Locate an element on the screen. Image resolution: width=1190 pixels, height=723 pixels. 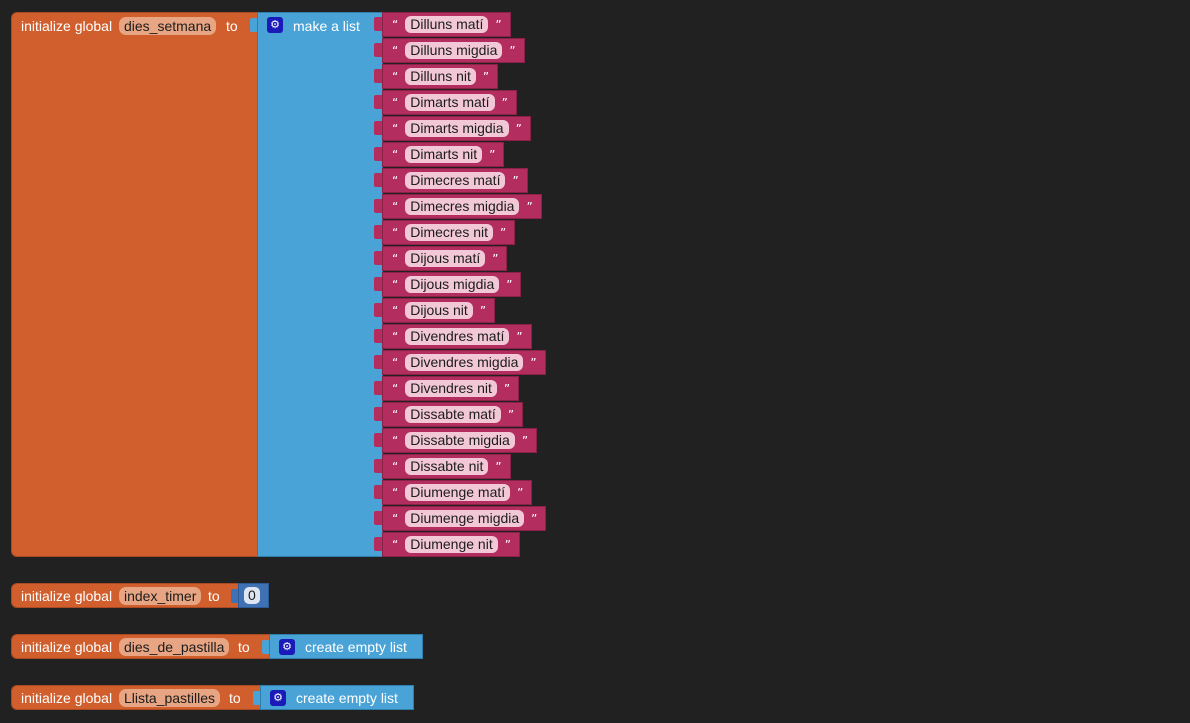
text-value-field: Diumenge migdia is located at coordinates (465, 518).